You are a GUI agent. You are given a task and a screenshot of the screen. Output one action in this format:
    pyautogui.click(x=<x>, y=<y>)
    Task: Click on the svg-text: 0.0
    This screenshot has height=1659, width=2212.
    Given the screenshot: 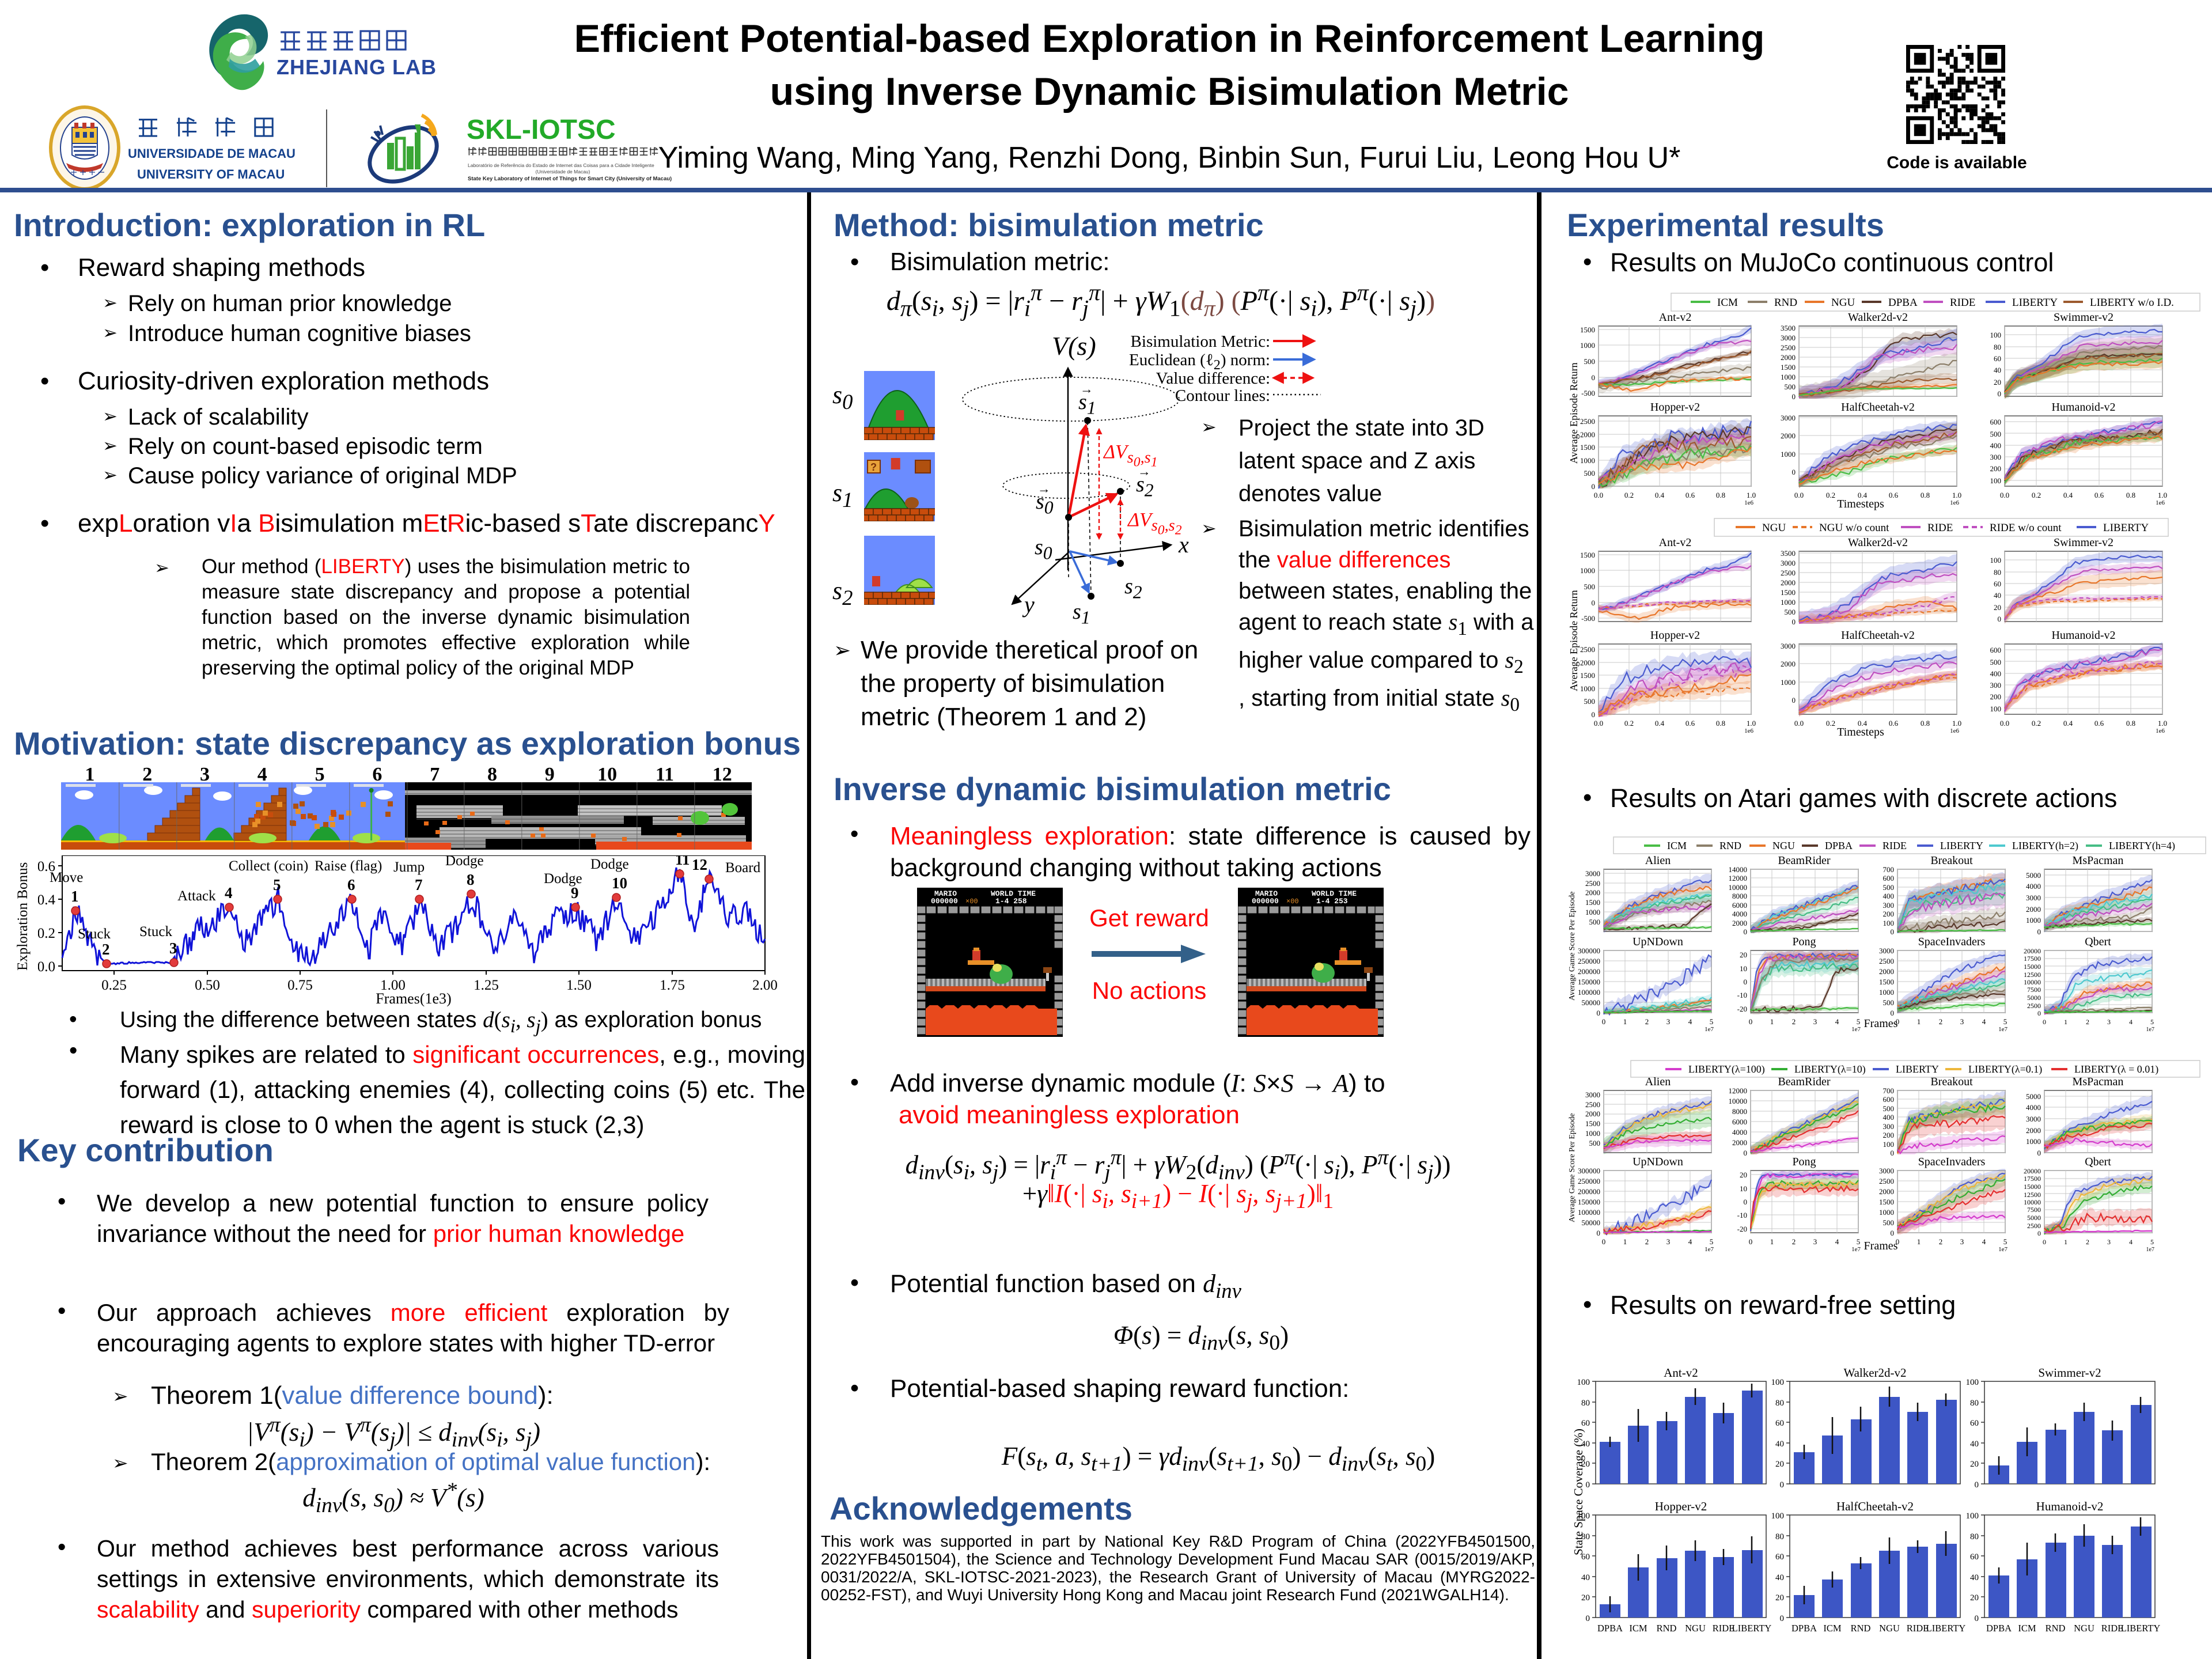 What is the action you would take?
    pyautogui.click(x=1598, y=495)
    